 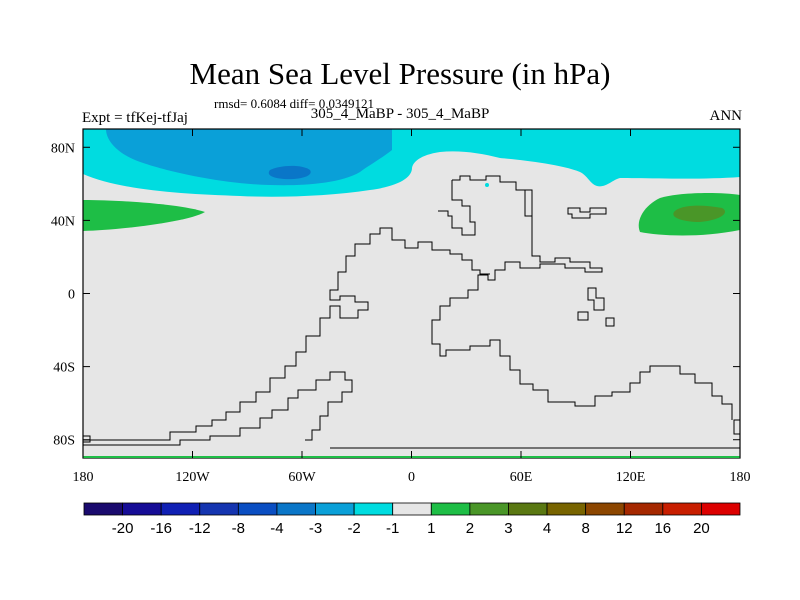 I want to click on coastline-asia-east, so click(x=528, y=203).